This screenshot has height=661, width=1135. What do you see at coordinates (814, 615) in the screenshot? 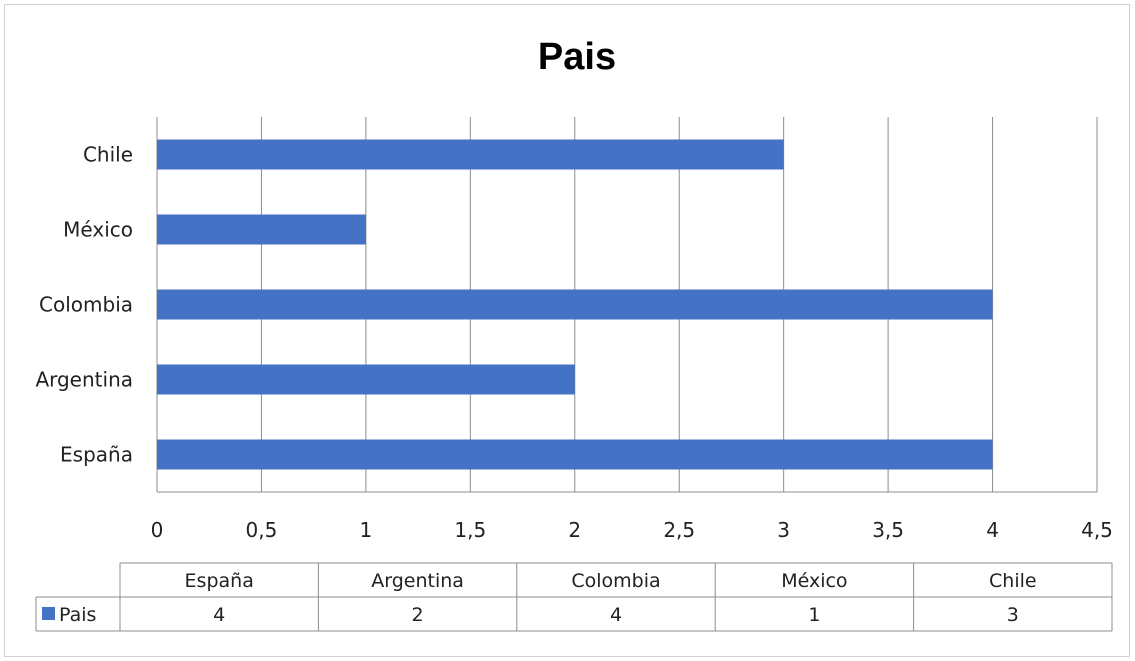
I see `table-value-cell: 1` at bounding box center [814, 615].